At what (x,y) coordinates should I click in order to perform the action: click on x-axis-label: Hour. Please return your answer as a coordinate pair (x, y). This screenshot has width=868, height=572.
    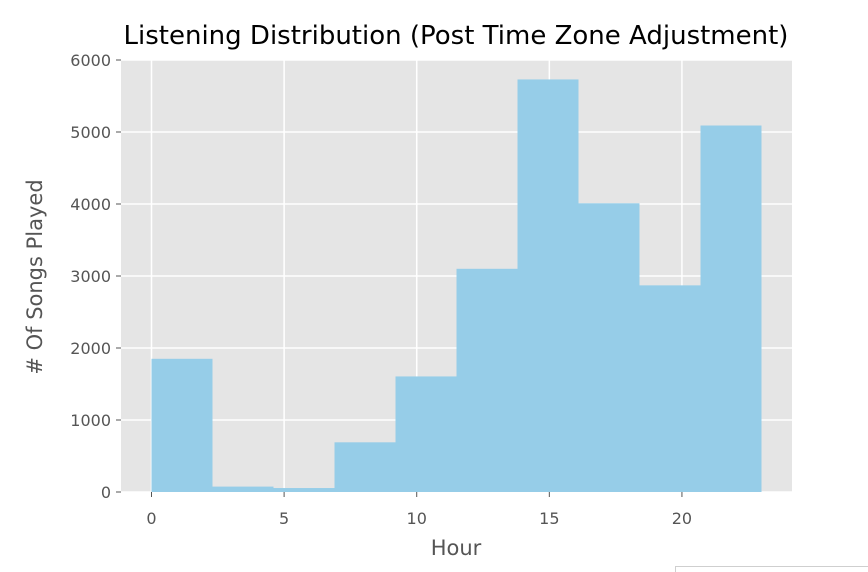
    Looking at the image, I should click on (456, 548).